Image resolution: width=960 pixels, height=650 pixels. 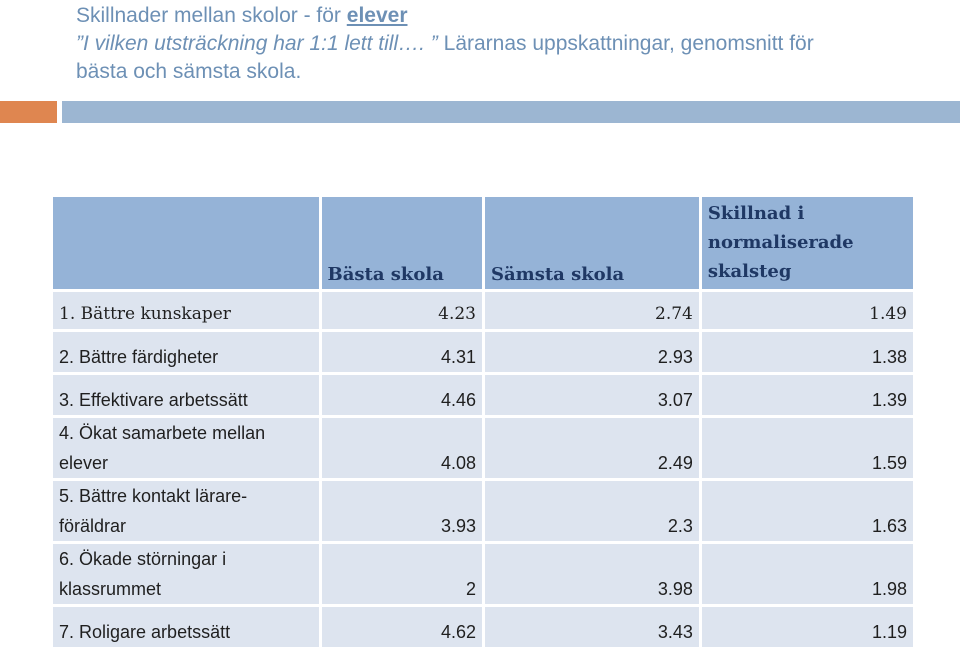 I want to click on worst-value: 2.49, so click(x=591, y=448).